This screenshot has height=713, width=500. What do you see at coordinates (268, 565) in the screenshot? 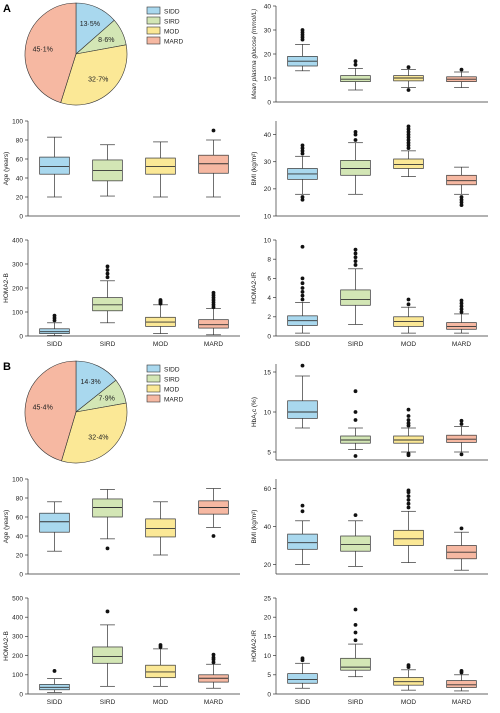
I see `y-tick-label: 20` at bounding box center [268, 565].